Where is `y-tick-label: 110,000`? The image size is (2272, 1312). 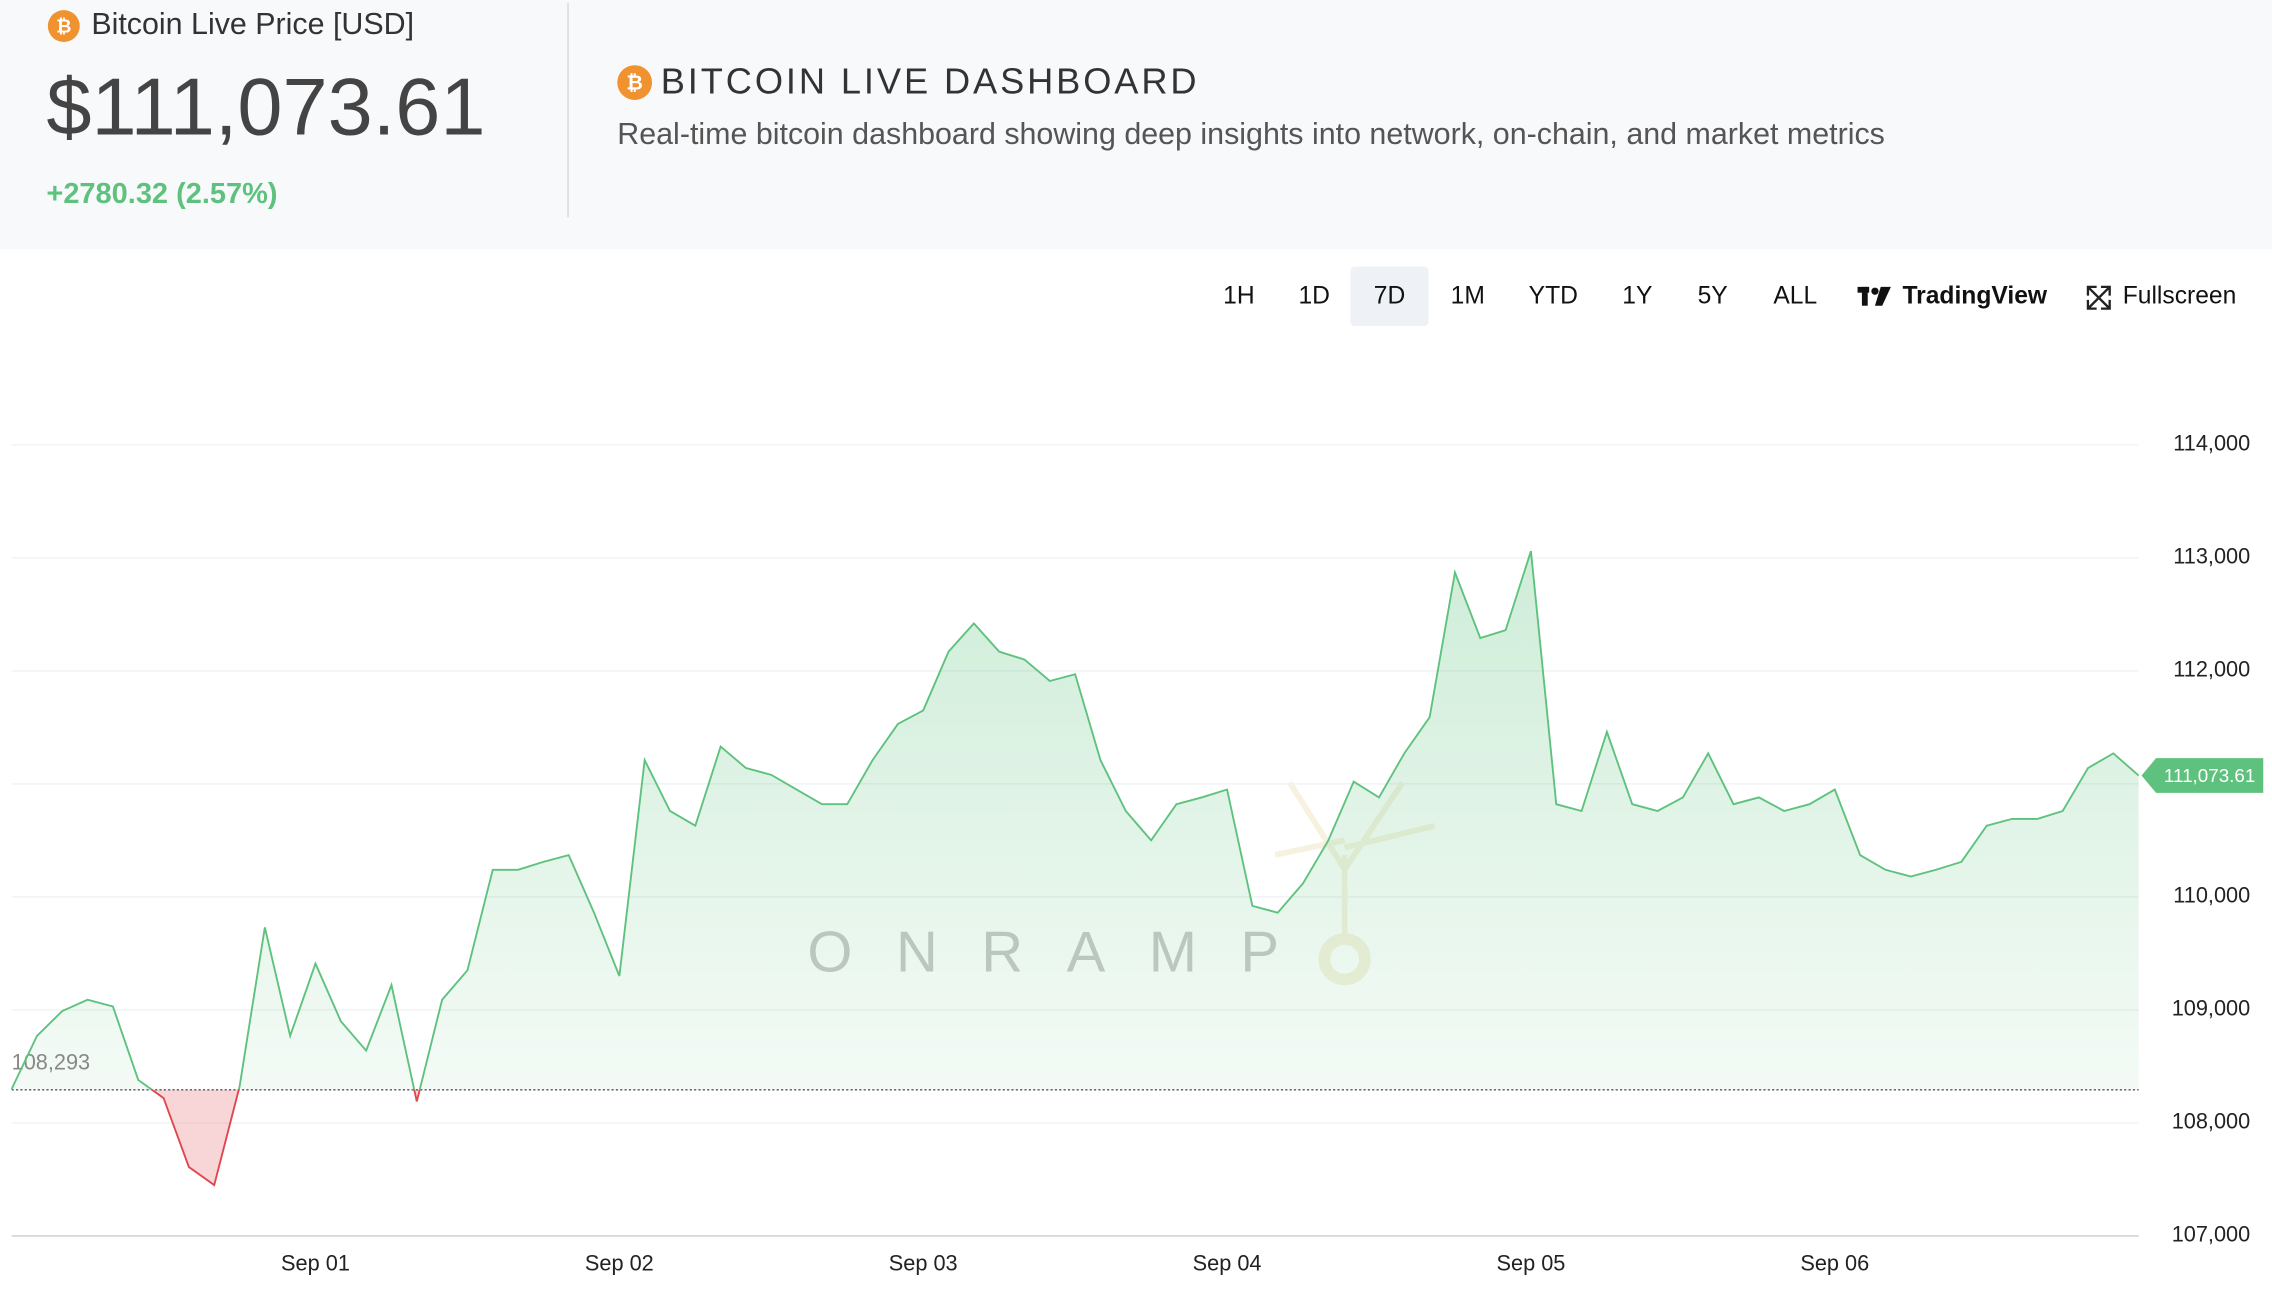 y-tick-label: 110,000 is located at coordinates (2211, 895).